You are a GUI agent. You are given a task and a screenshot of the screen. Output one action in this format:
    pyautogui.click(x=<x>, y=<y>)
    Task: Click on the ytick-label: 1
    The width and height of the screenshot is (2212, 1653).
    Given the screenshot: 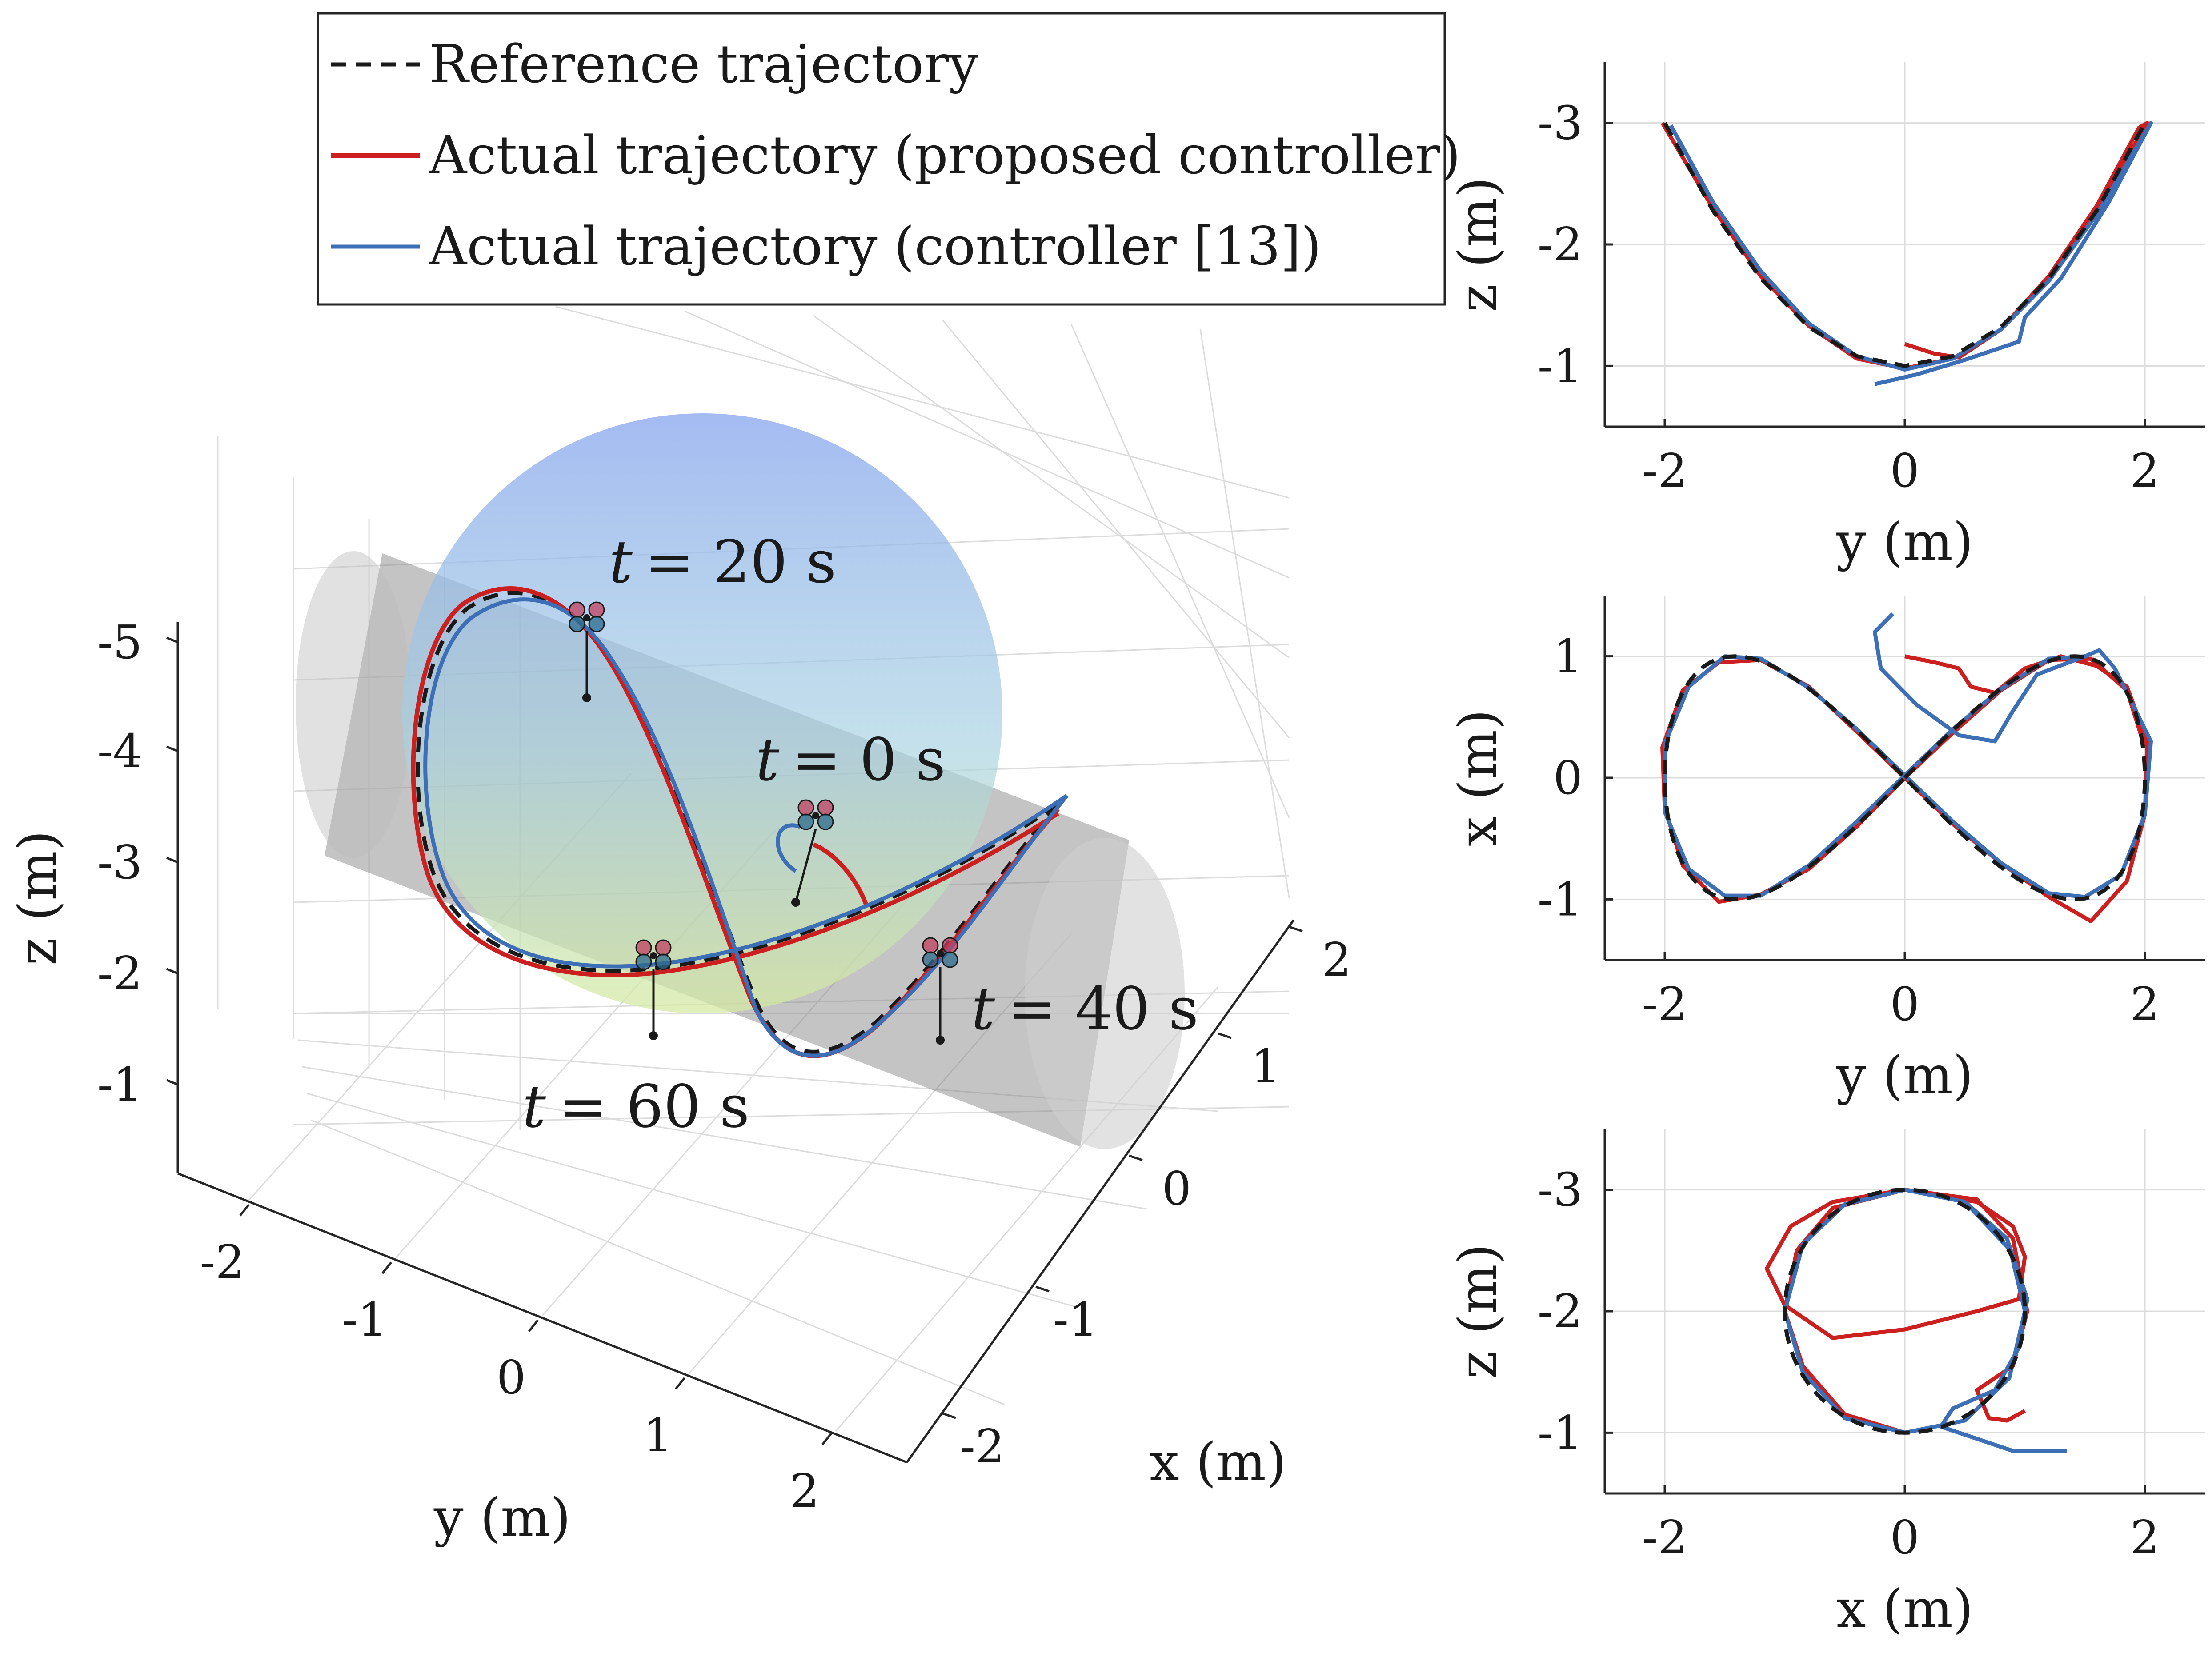 What is the action you would take?
    pyautogui.click(x=1568, y=656)
    